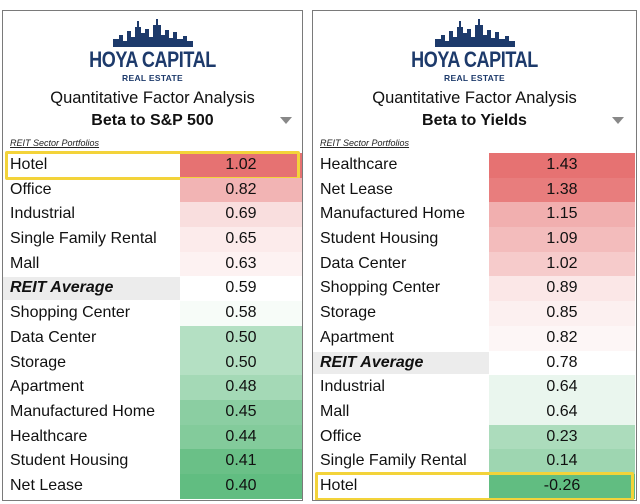  Describe the element at coordinates (474, 313) in the screenshot. I see `table-row: Storage 0.85` at that location.